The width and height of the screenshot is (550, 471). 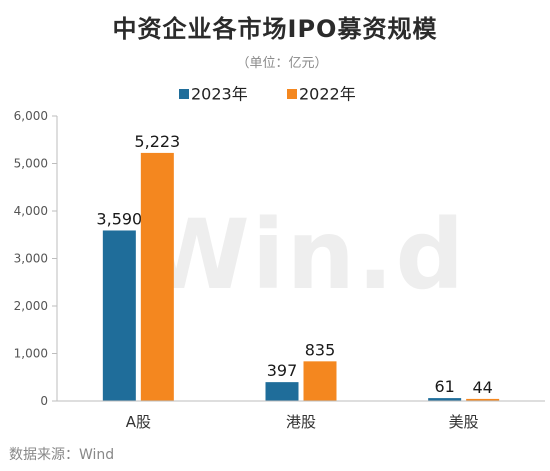 I want to click on data-label: 3,590, so click(x=119, y=218).